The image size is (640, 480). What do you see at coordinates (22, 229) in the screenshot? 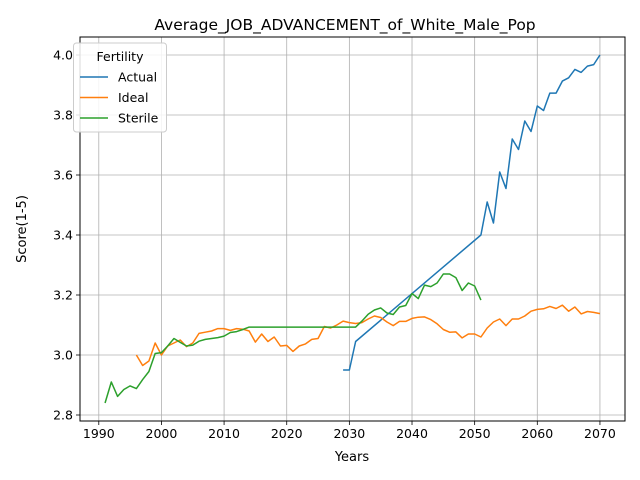
I see `y-axis-label: Score(1-5)` at bounding box center [22, 229].